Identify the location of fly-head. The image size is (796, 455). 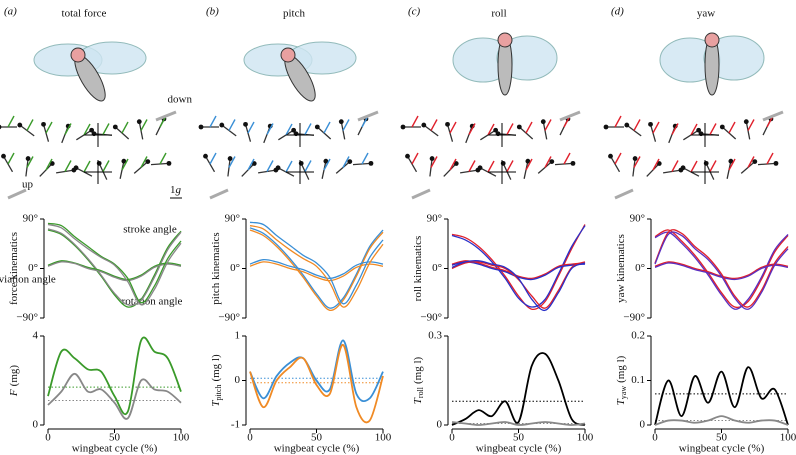
(505, 40).